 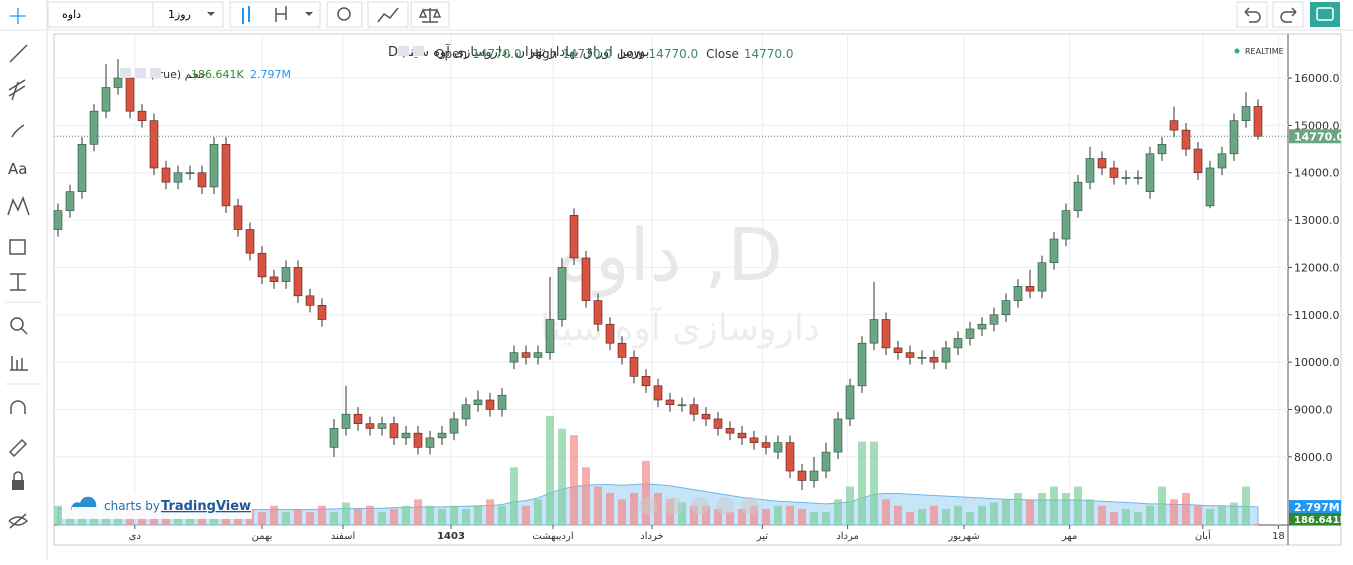 What do you see at coordinates (17, 247) in the screenshot?
I see `shape-tool` at bounding box center [17, 247].